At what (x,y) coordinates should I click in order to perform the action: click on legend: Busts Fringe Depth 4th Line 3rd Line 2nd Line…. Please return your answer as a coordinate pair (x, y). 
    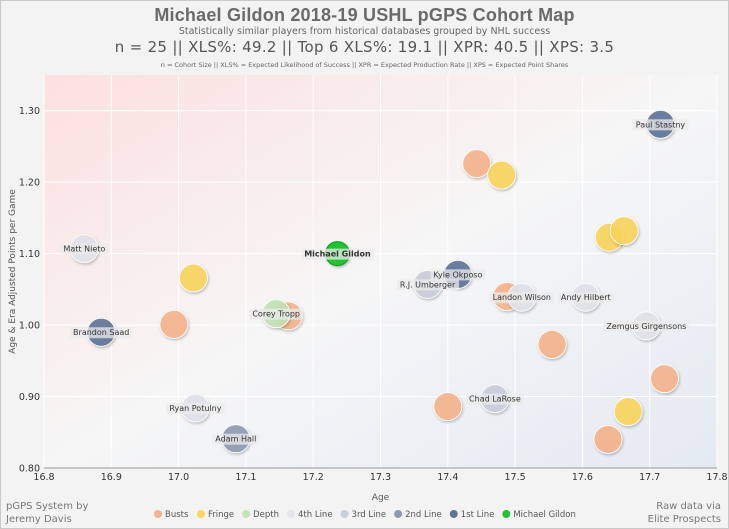
    Looking at the image, I should click on (365, 515).